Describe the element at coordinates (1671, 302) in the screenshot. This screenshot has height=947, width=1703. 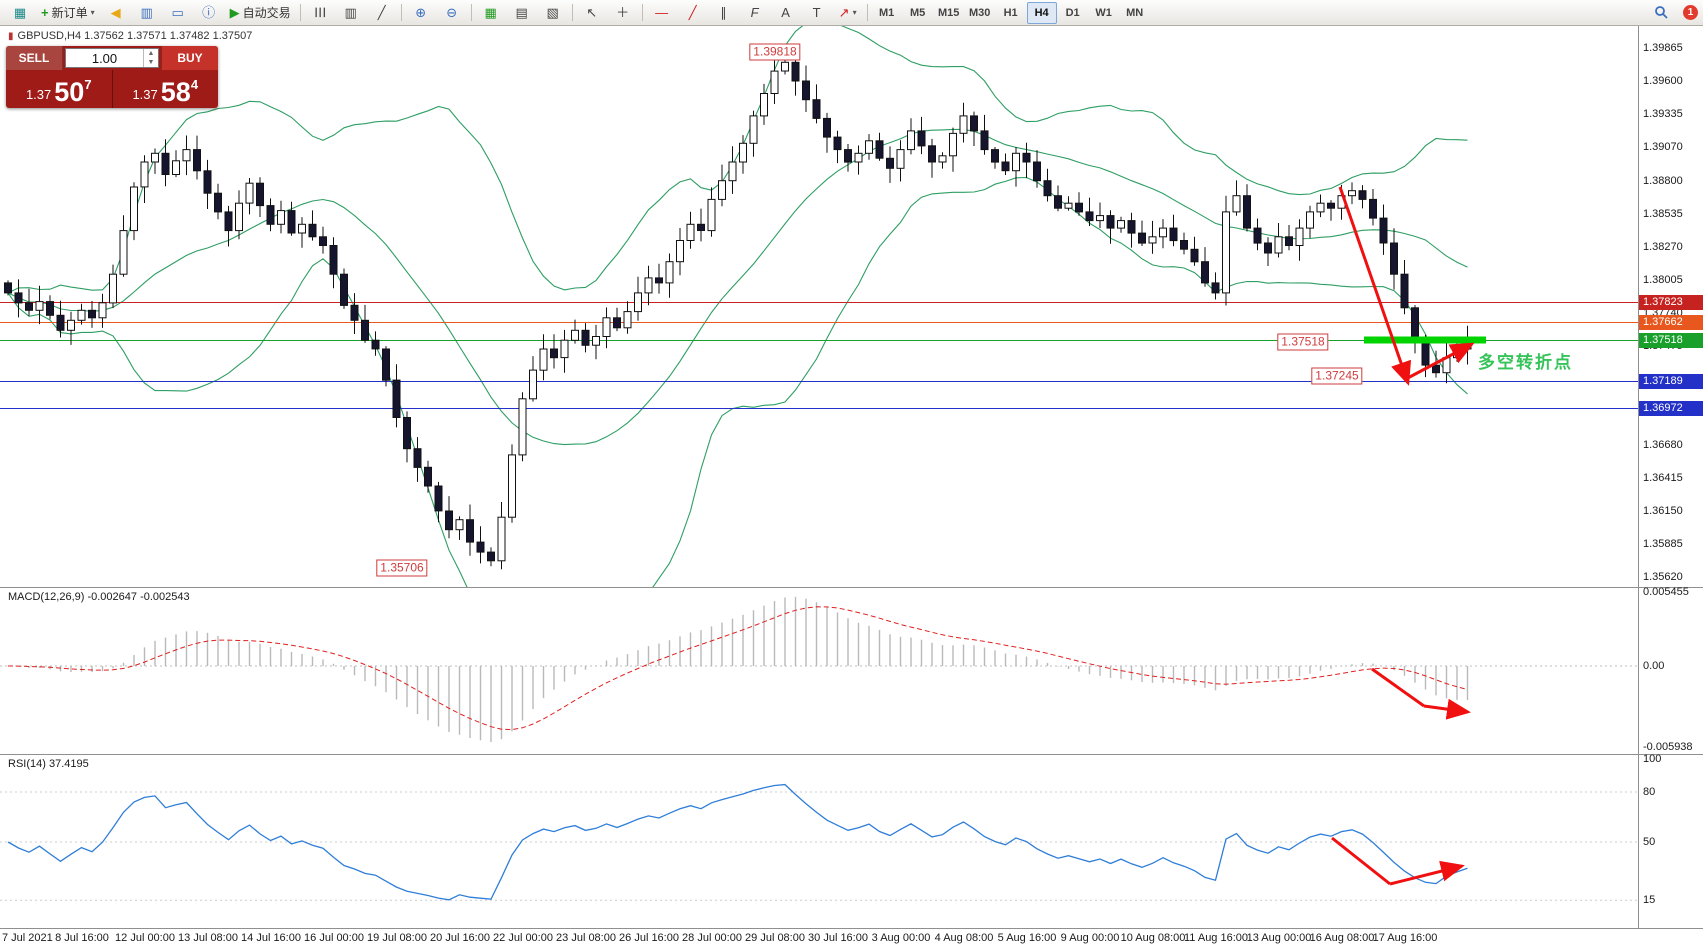
I see `price-level-badge: 1.37823` at that location.